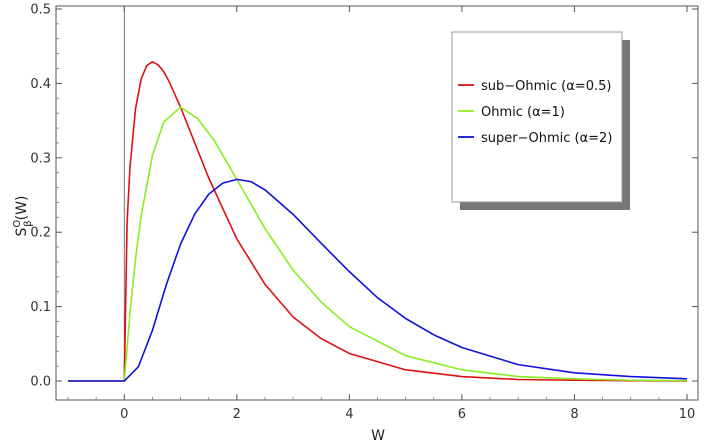 This screenshot has width=704, height=445. Describe the element at coordinates (22, 208) in the screenshot. I see `y-axis-title-argument: (W)` at that location.